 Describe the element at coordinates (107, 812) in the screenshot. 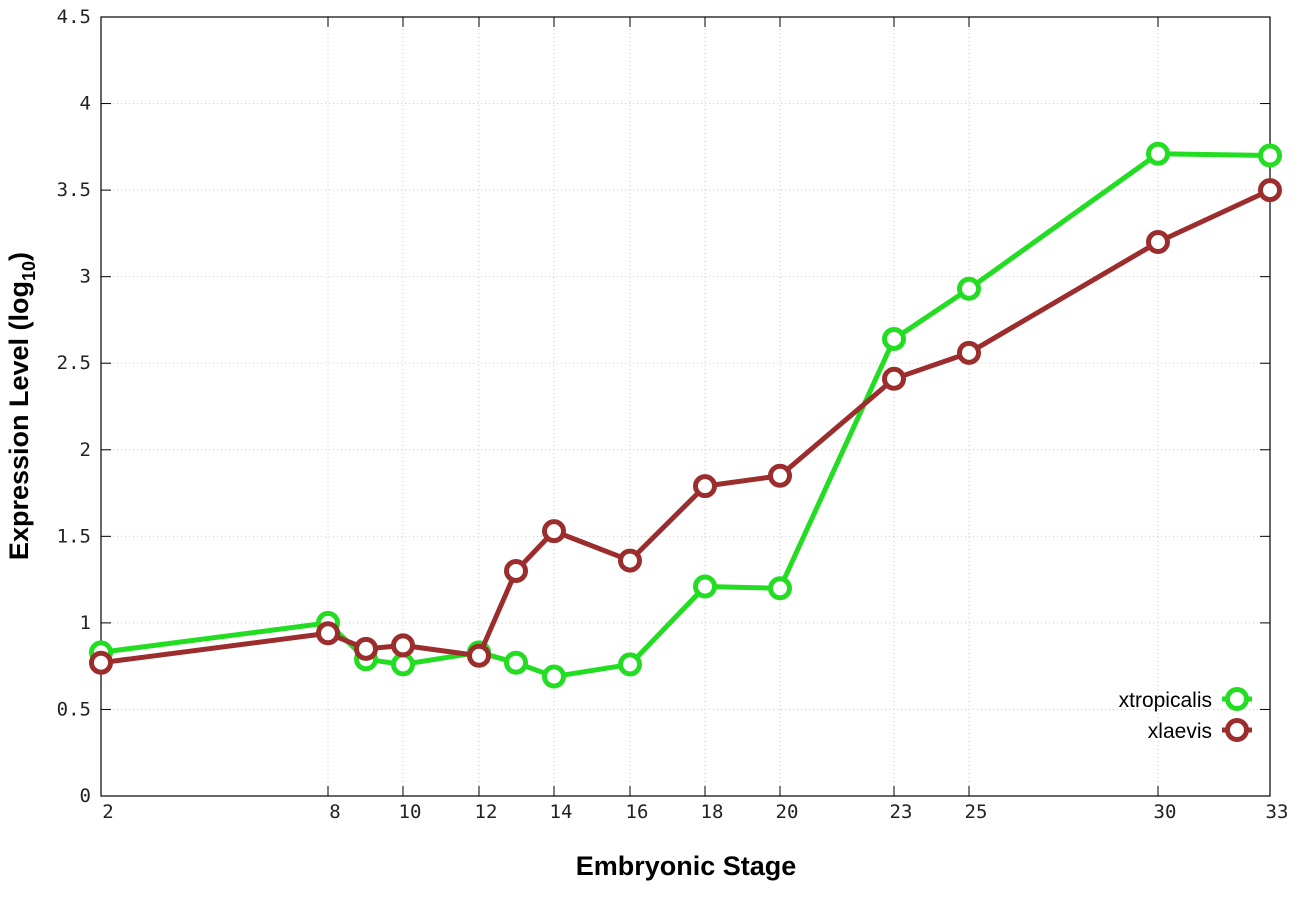

I see `x-tick-label: 2` at that location.